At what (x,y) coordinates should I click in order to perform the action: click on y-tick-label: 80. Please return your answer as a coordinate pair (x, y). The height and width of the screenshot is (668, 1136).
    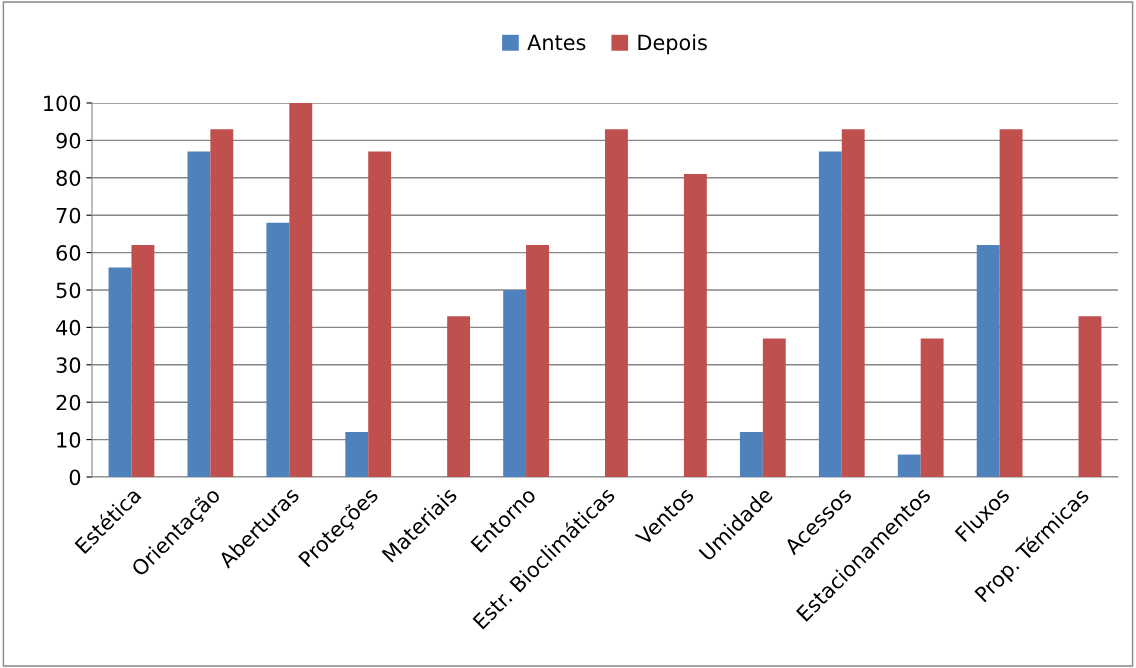
    Looking at the image, I should click on (68, 178).